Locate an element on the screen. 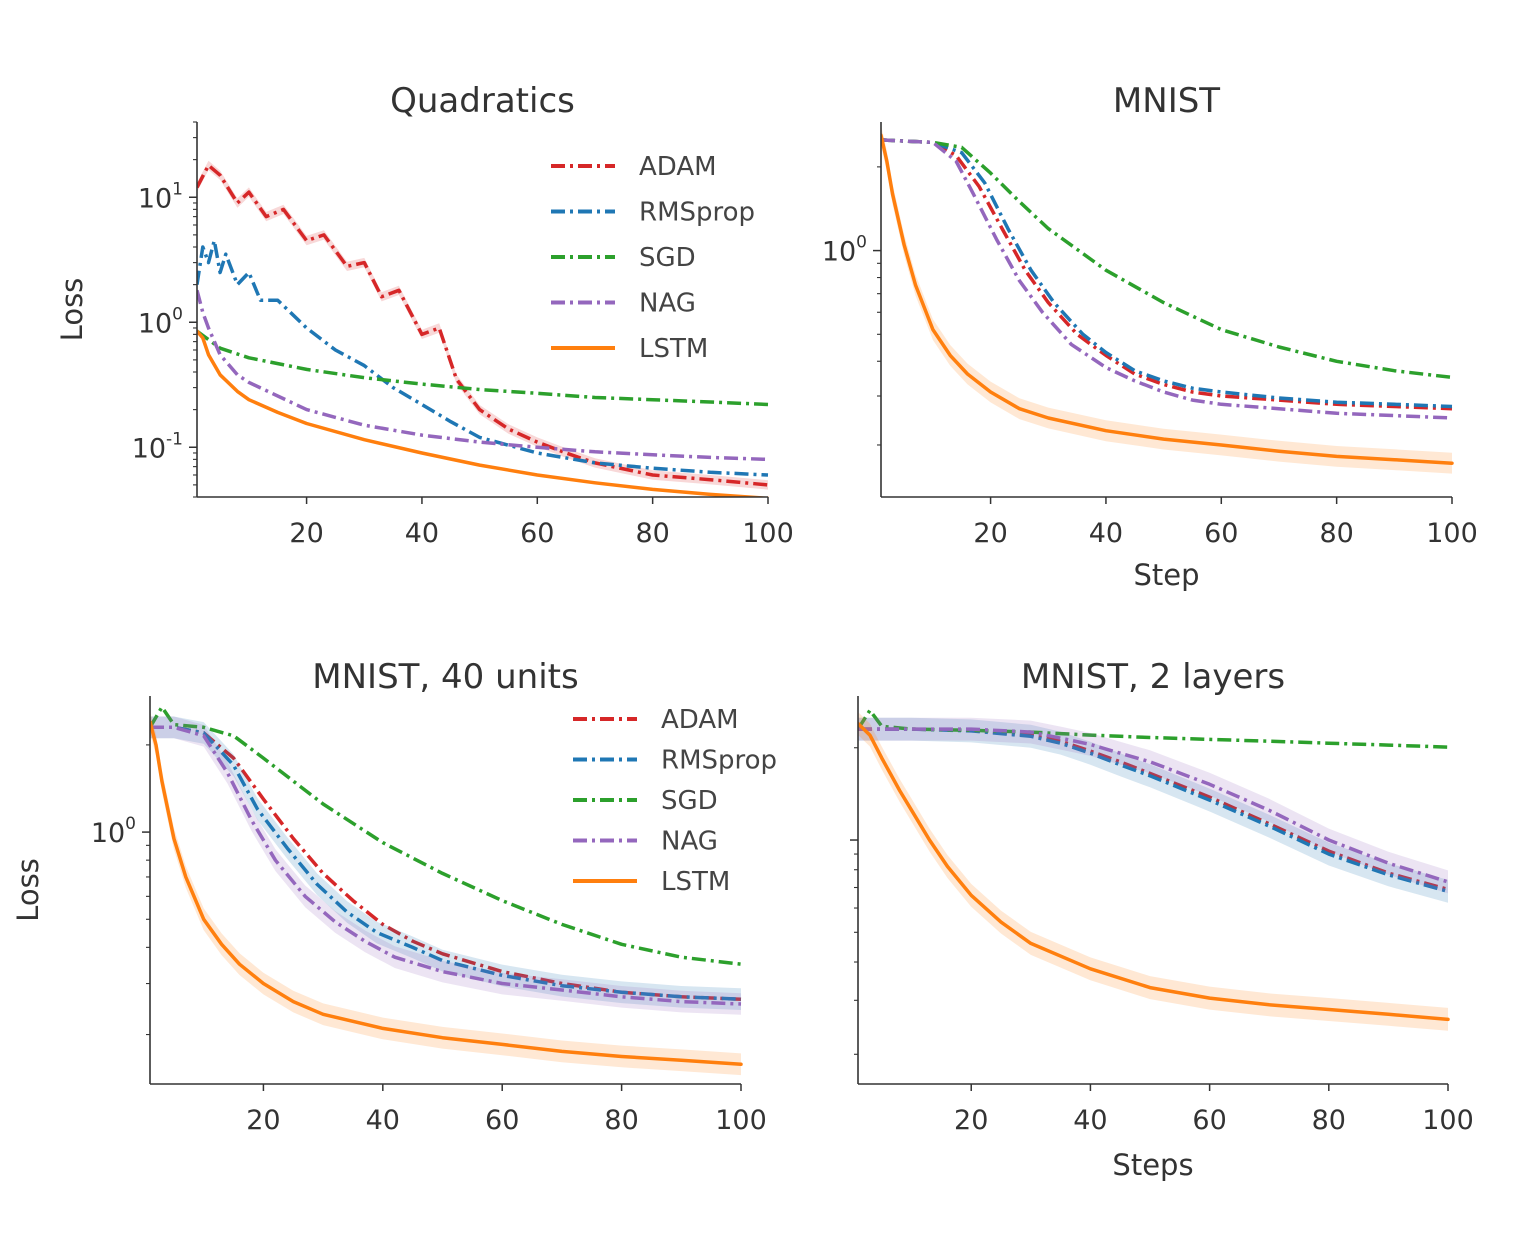  y-tick-exponent: 1 is located at coordinates (177, 189).